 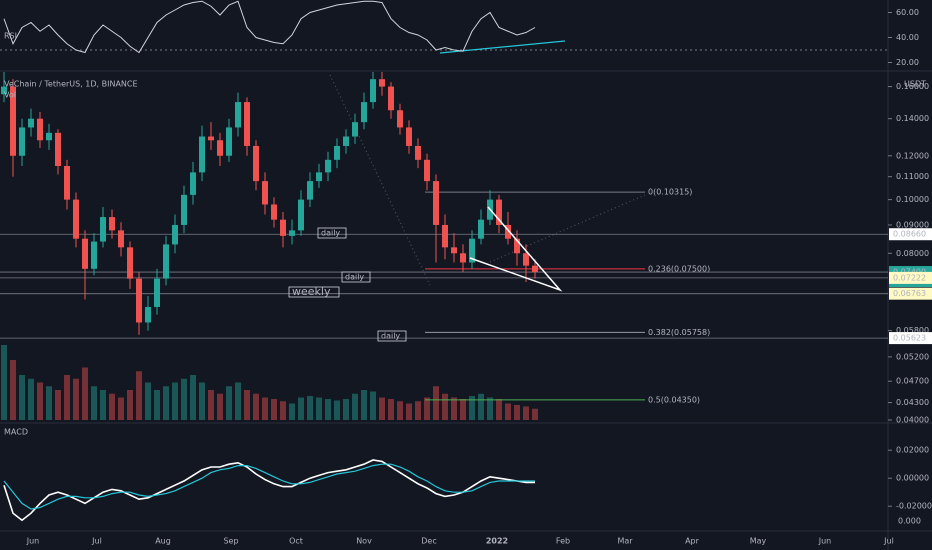 I want to click on y-tick-label: 0.04300, so click(x=912, y=402).